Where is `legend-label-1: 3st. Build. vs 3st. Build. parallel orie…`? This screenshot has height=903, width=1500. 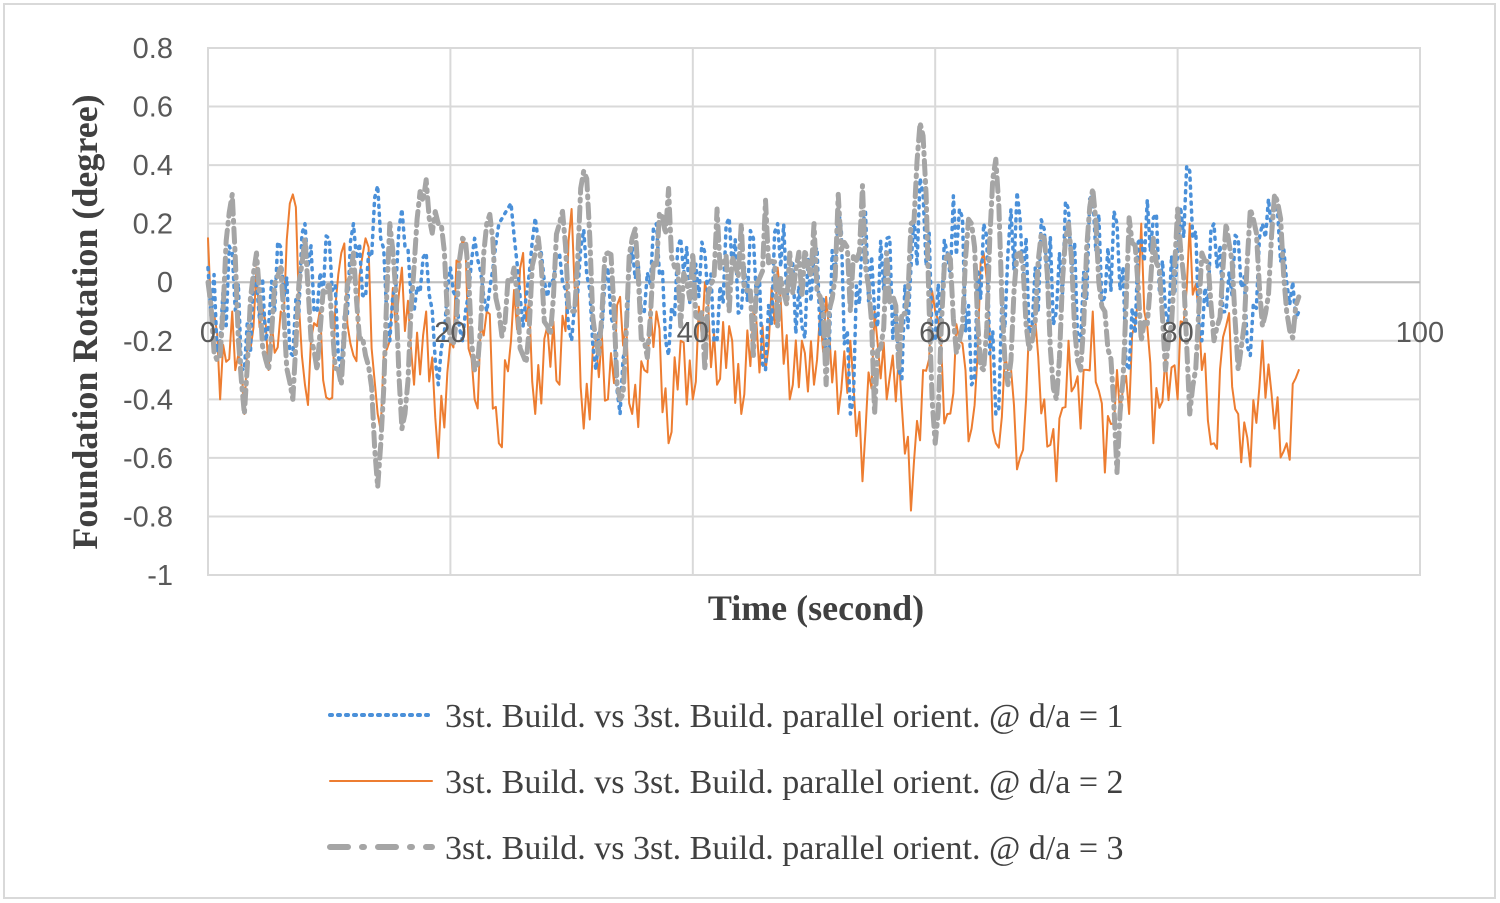 legend-label-1: 3st. Build. vs 3st. Build. parallel orie… is located at coordinates (784, 716).